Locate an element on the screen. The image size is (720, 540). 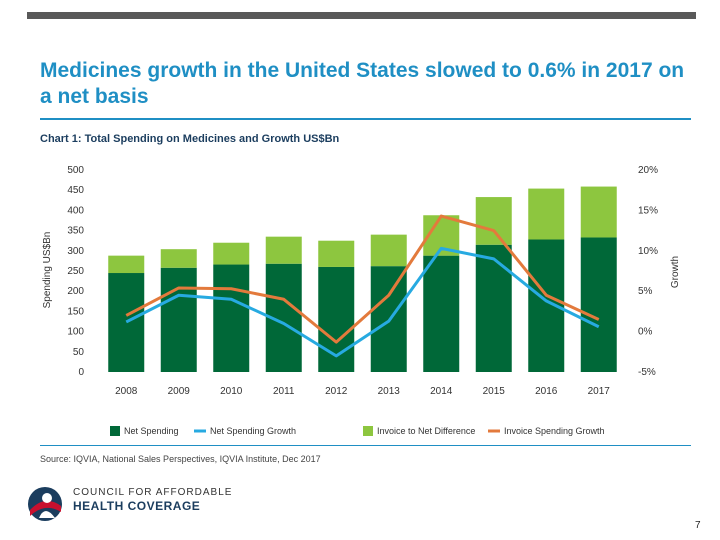
x-tick-label: 2015 is located at coordinates (494, 391).